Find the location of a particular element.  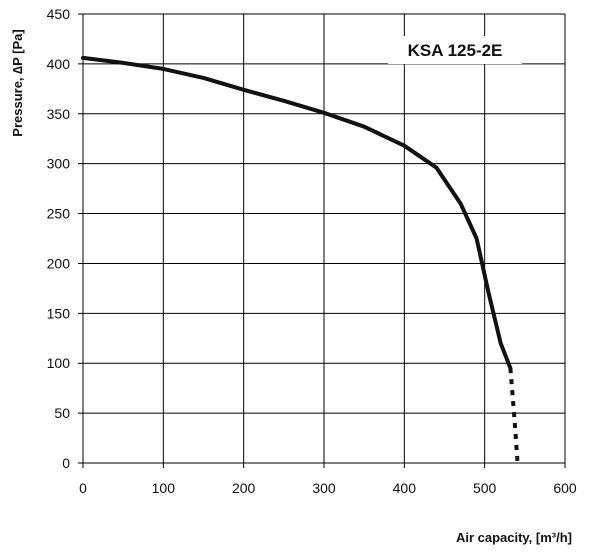

model-label: KSA 125-2E is located at coordinates (455, 50).